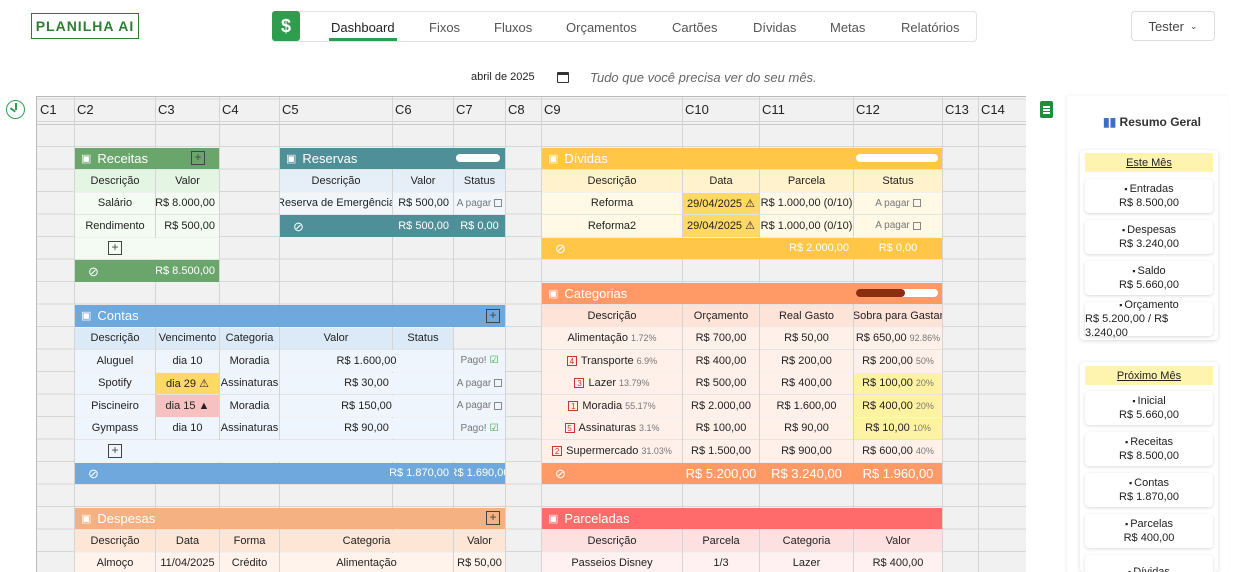  What do you see at coordinates (806, 361) in the screenshot?
I see `categorias-real: R$ 200,00` at bounding box center [806, 361].